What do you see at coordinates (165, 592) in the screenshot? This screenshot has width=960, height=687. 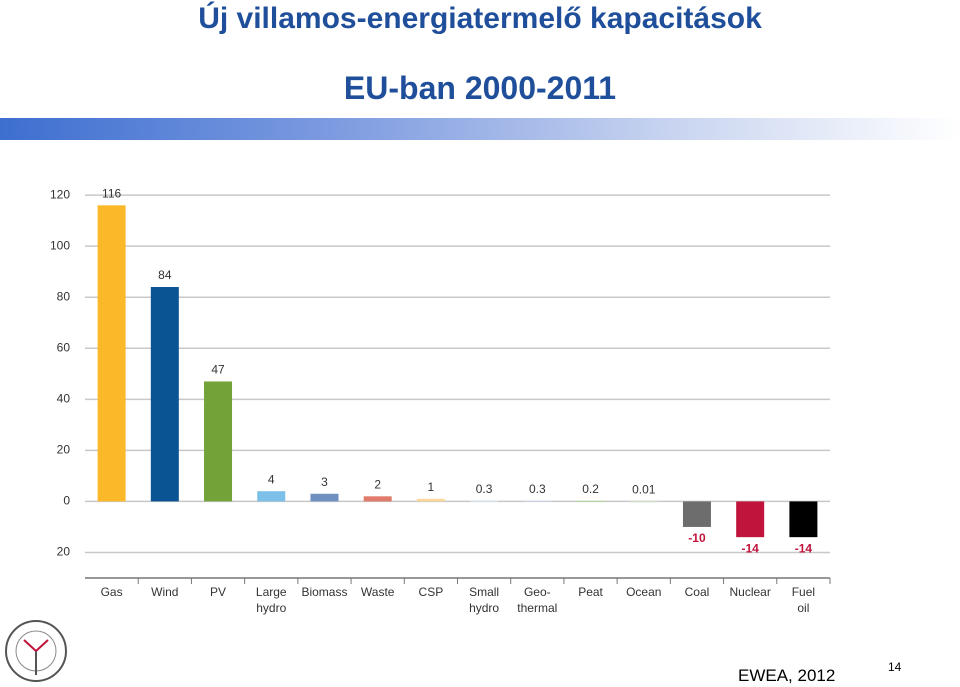 I see `x-tick-label: Wind` at bounding box center [165, 592].